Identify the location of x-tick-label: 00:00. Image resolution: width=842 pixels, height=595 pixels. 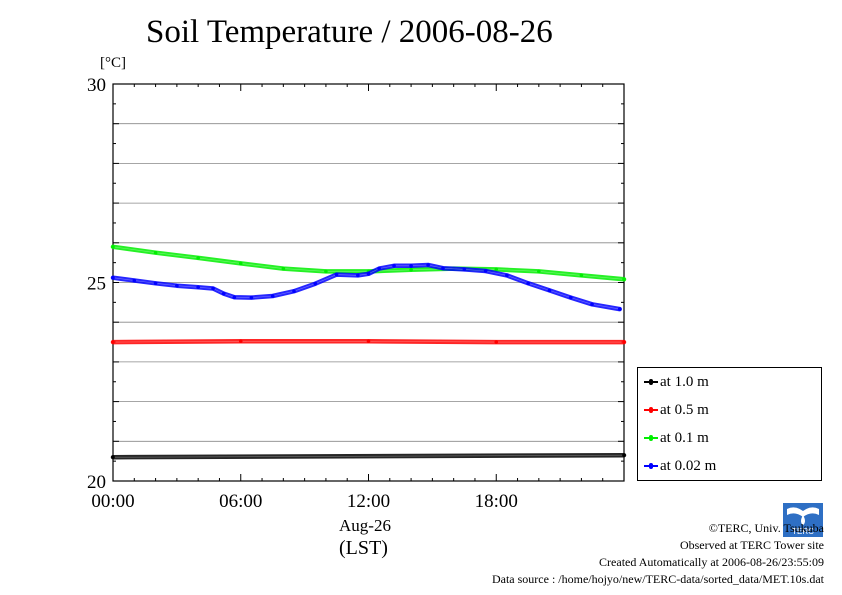
(112, 501).